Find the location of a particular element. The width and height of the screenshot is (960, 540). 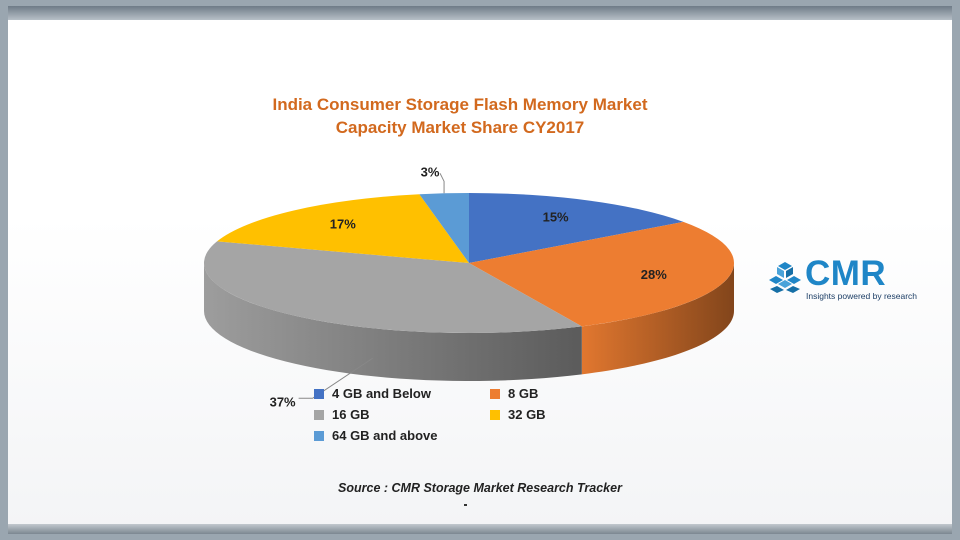

legend-item-32gb: 32 GB is located at coordinates (550, 414).